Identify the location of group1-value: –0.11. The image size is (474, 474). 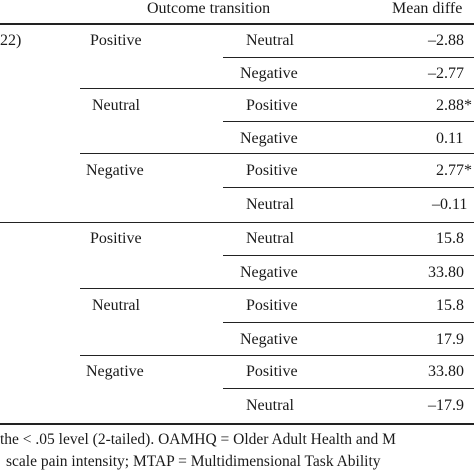
(450, 204).